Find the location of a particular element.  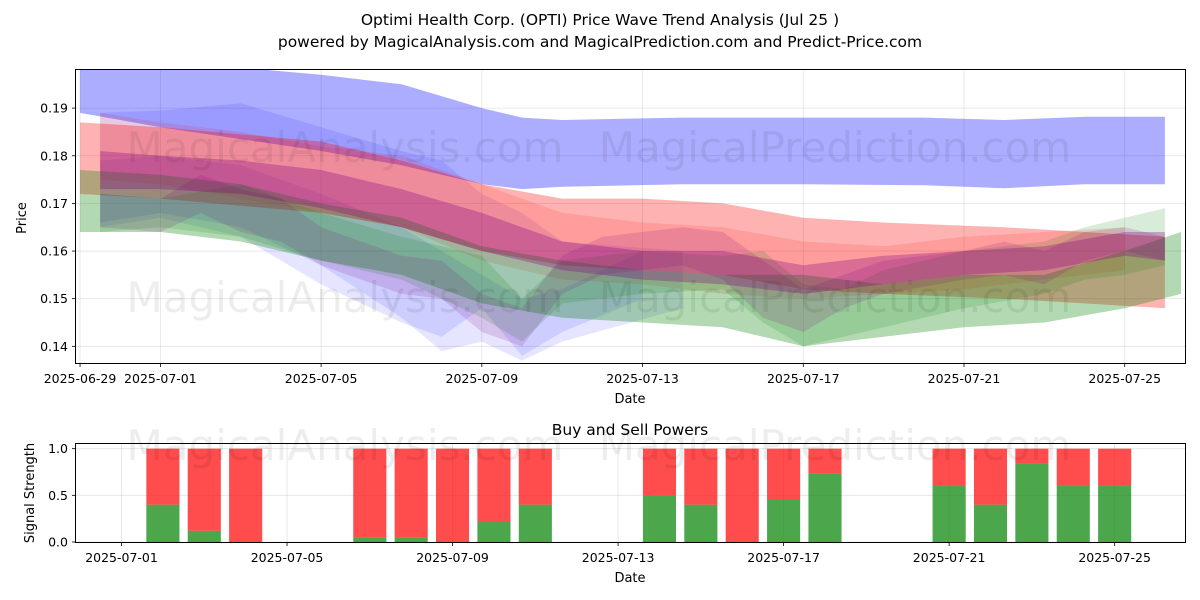

price-x-axis-label: Date is located at coordinates (629, 399).